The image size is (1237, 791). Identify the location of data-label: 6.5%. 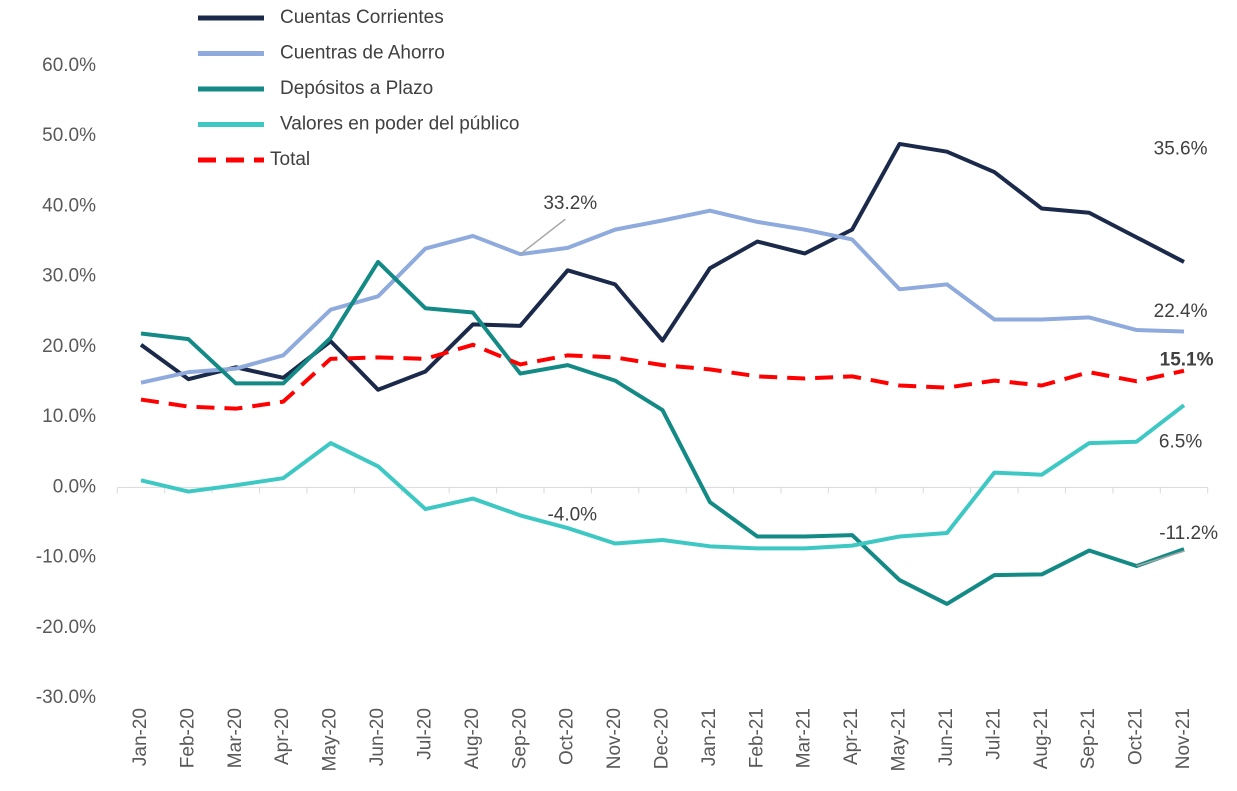
(1180, 442).